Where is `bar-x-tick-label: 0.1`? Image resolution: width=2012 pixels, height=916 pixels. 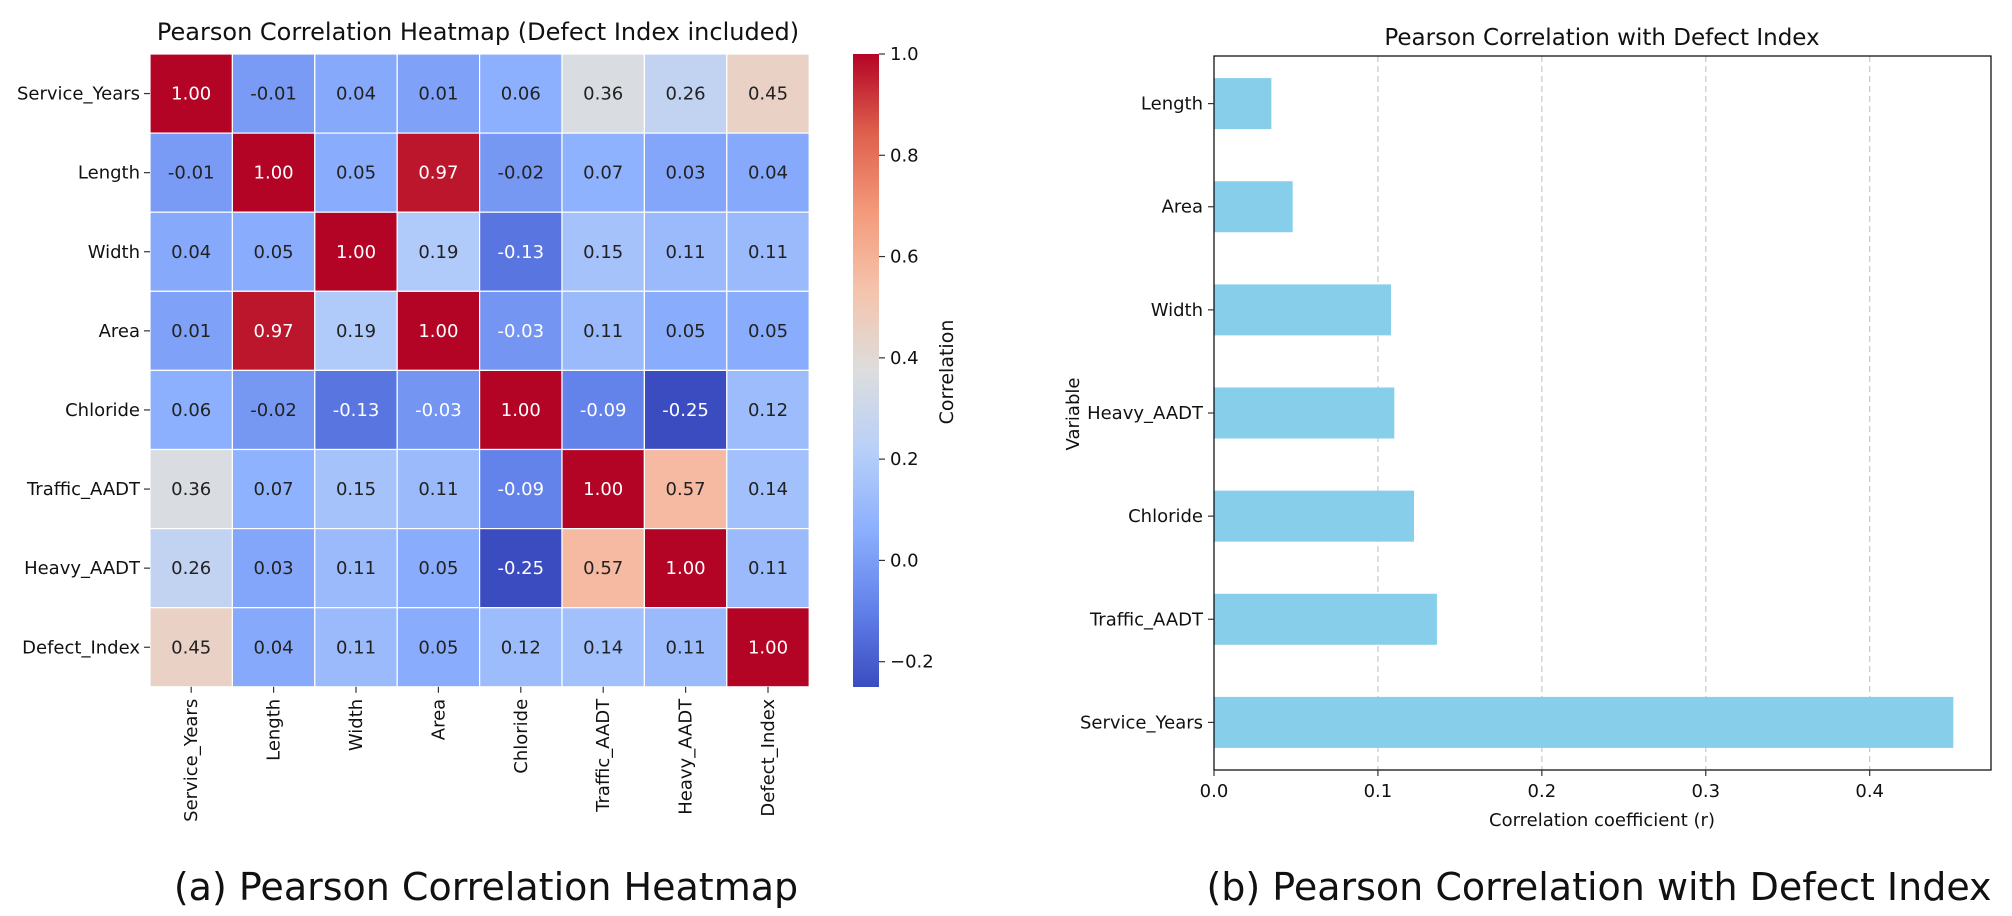 bar-x-tick-label: 0.1 is located at coordinates (1378, 791).